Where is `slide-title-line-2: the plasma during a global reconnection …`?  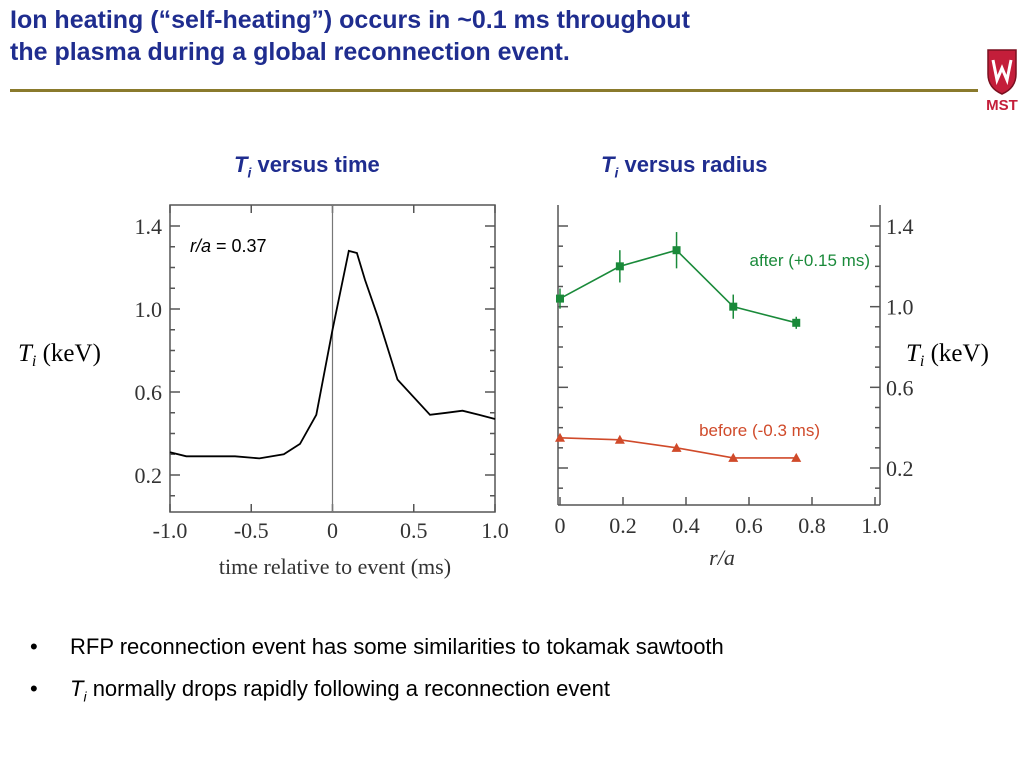
slide-title-line-2: the plasma during a global reconnection … is located at coordinates (290, 52).